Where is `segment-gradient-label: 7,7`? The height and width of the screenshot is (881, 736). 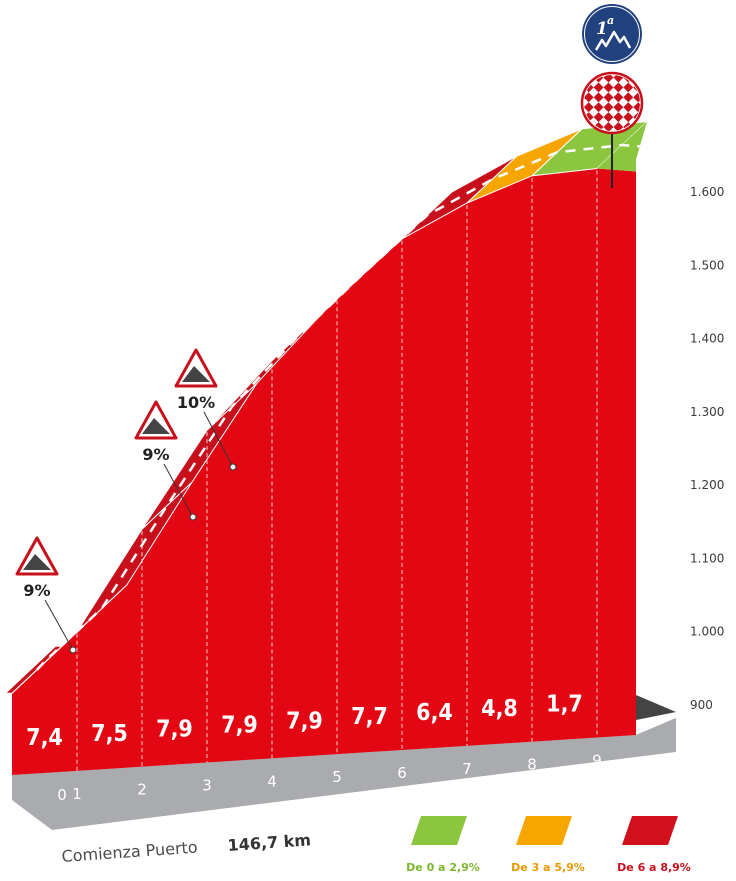
segment-gradient-label: 7,7 is located at coordinates (369, 717).